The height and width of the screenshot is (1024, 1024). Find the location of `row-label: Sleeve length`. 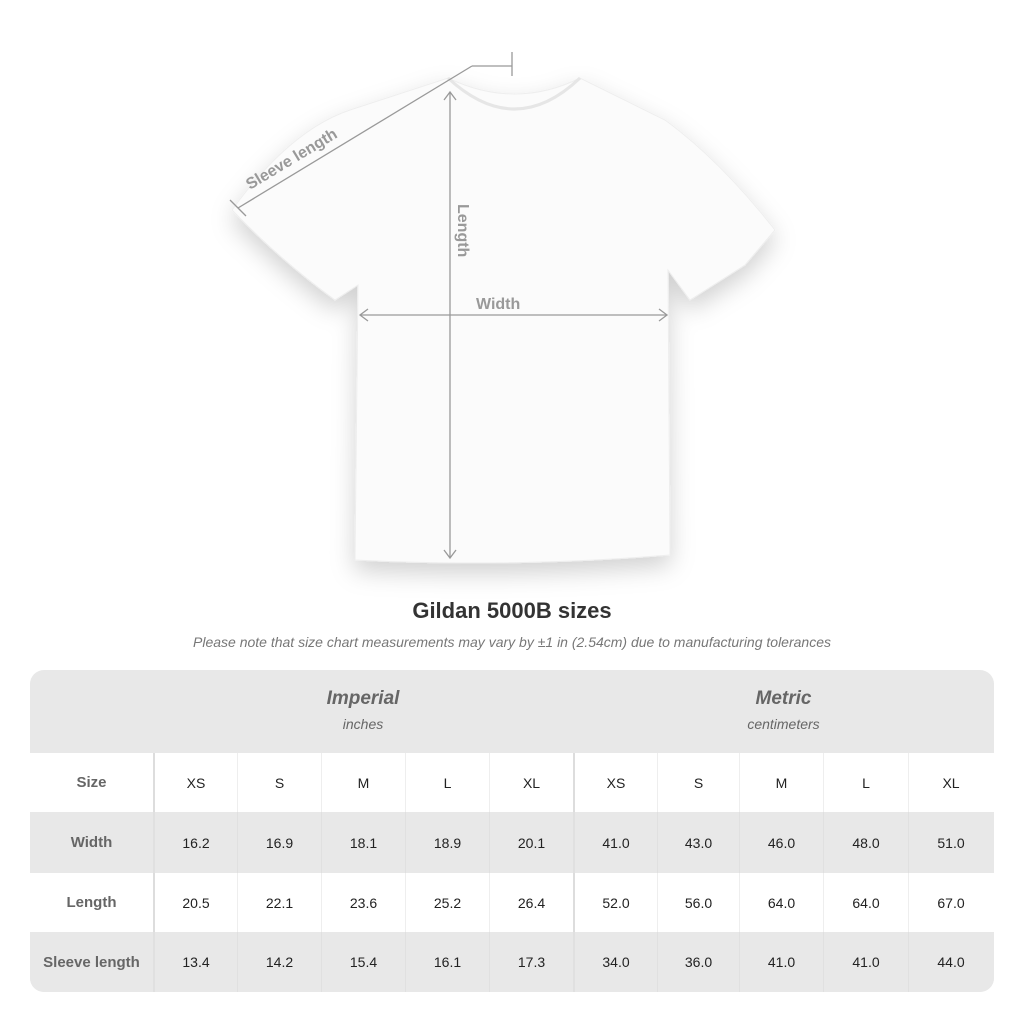

row-label: Sleeve length is located at coordinates (91, 962).